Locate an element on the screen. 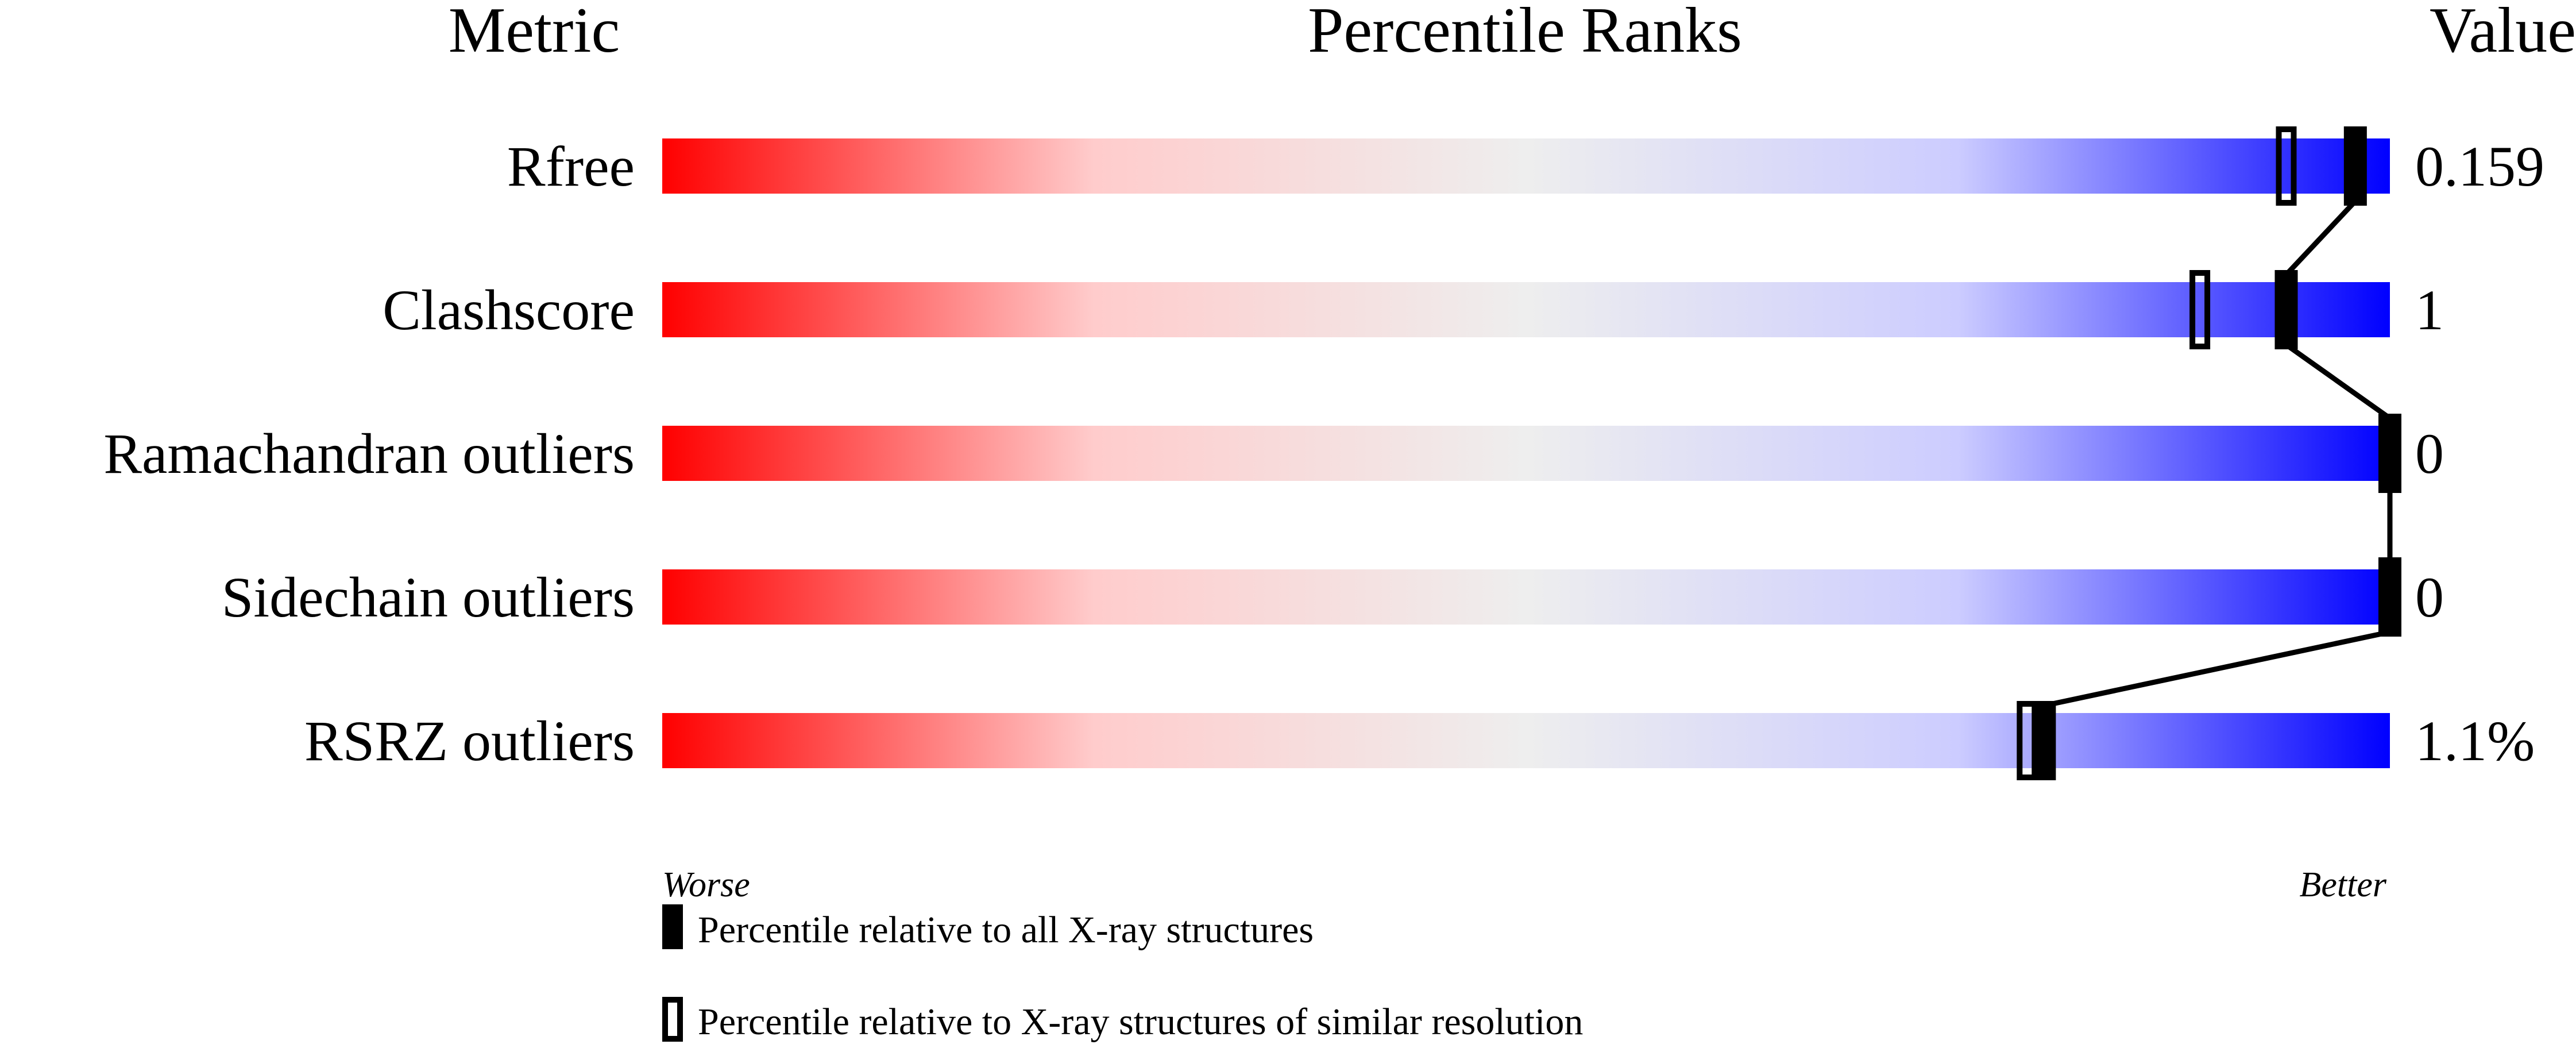 The image size is (2576, 1048). worse-label: Worse is located at coordinates (706, 884).